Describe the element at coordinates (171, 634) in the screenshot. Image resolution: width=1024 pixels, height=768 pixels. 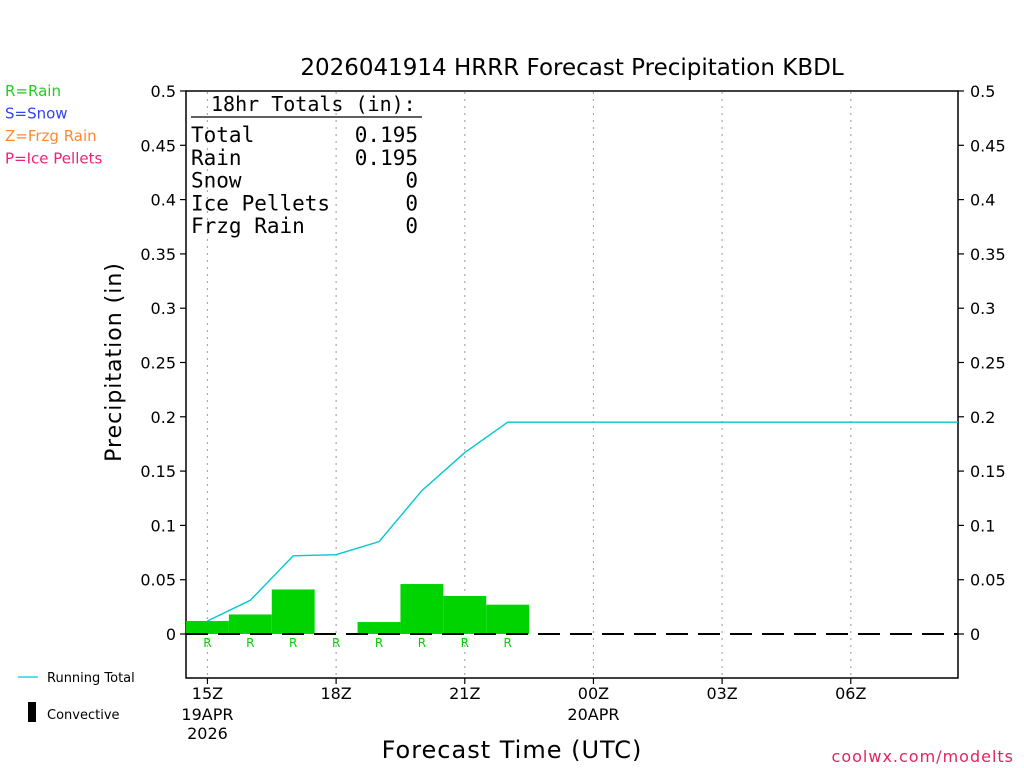
I see `y-tick-label-left: 0` at that location.